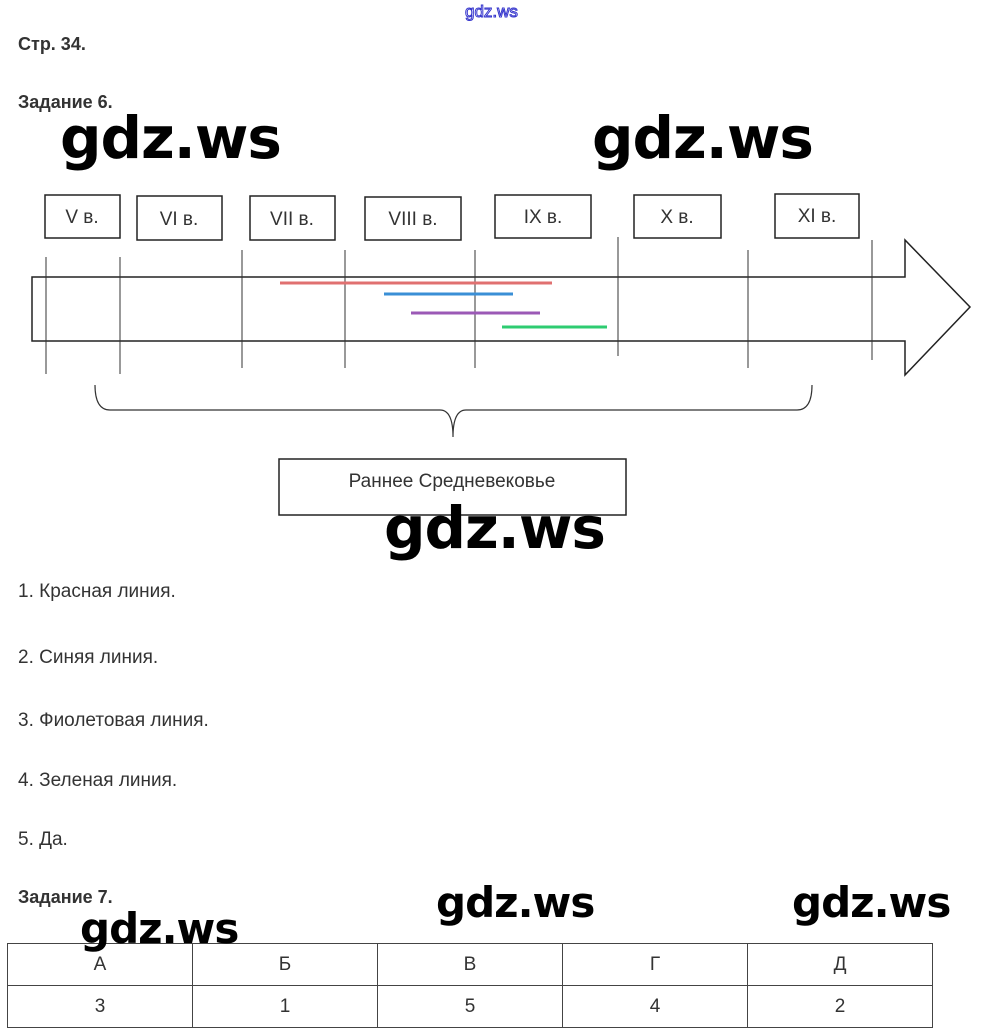 This screenshot has height=1035, width=983. I want to click on century-label: X в., so click(676, 217).